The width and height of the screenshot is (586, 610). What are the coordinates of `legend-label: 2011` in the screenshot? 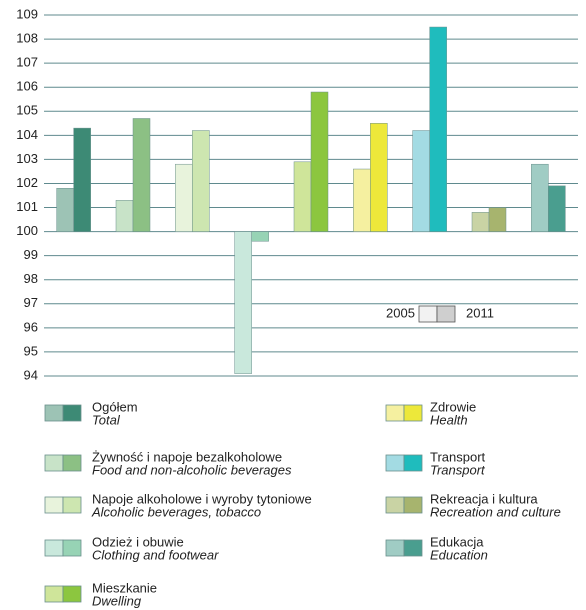 It's located at (480, 312).